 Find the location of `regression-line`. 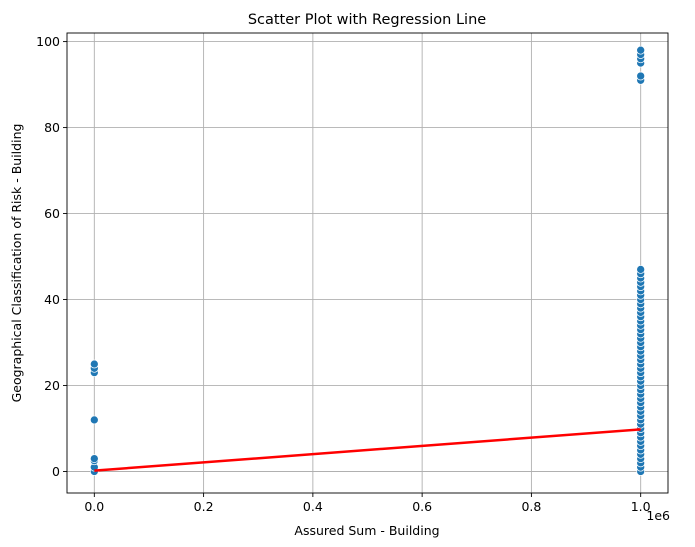

regression-line is located at coordinates (367, 450).